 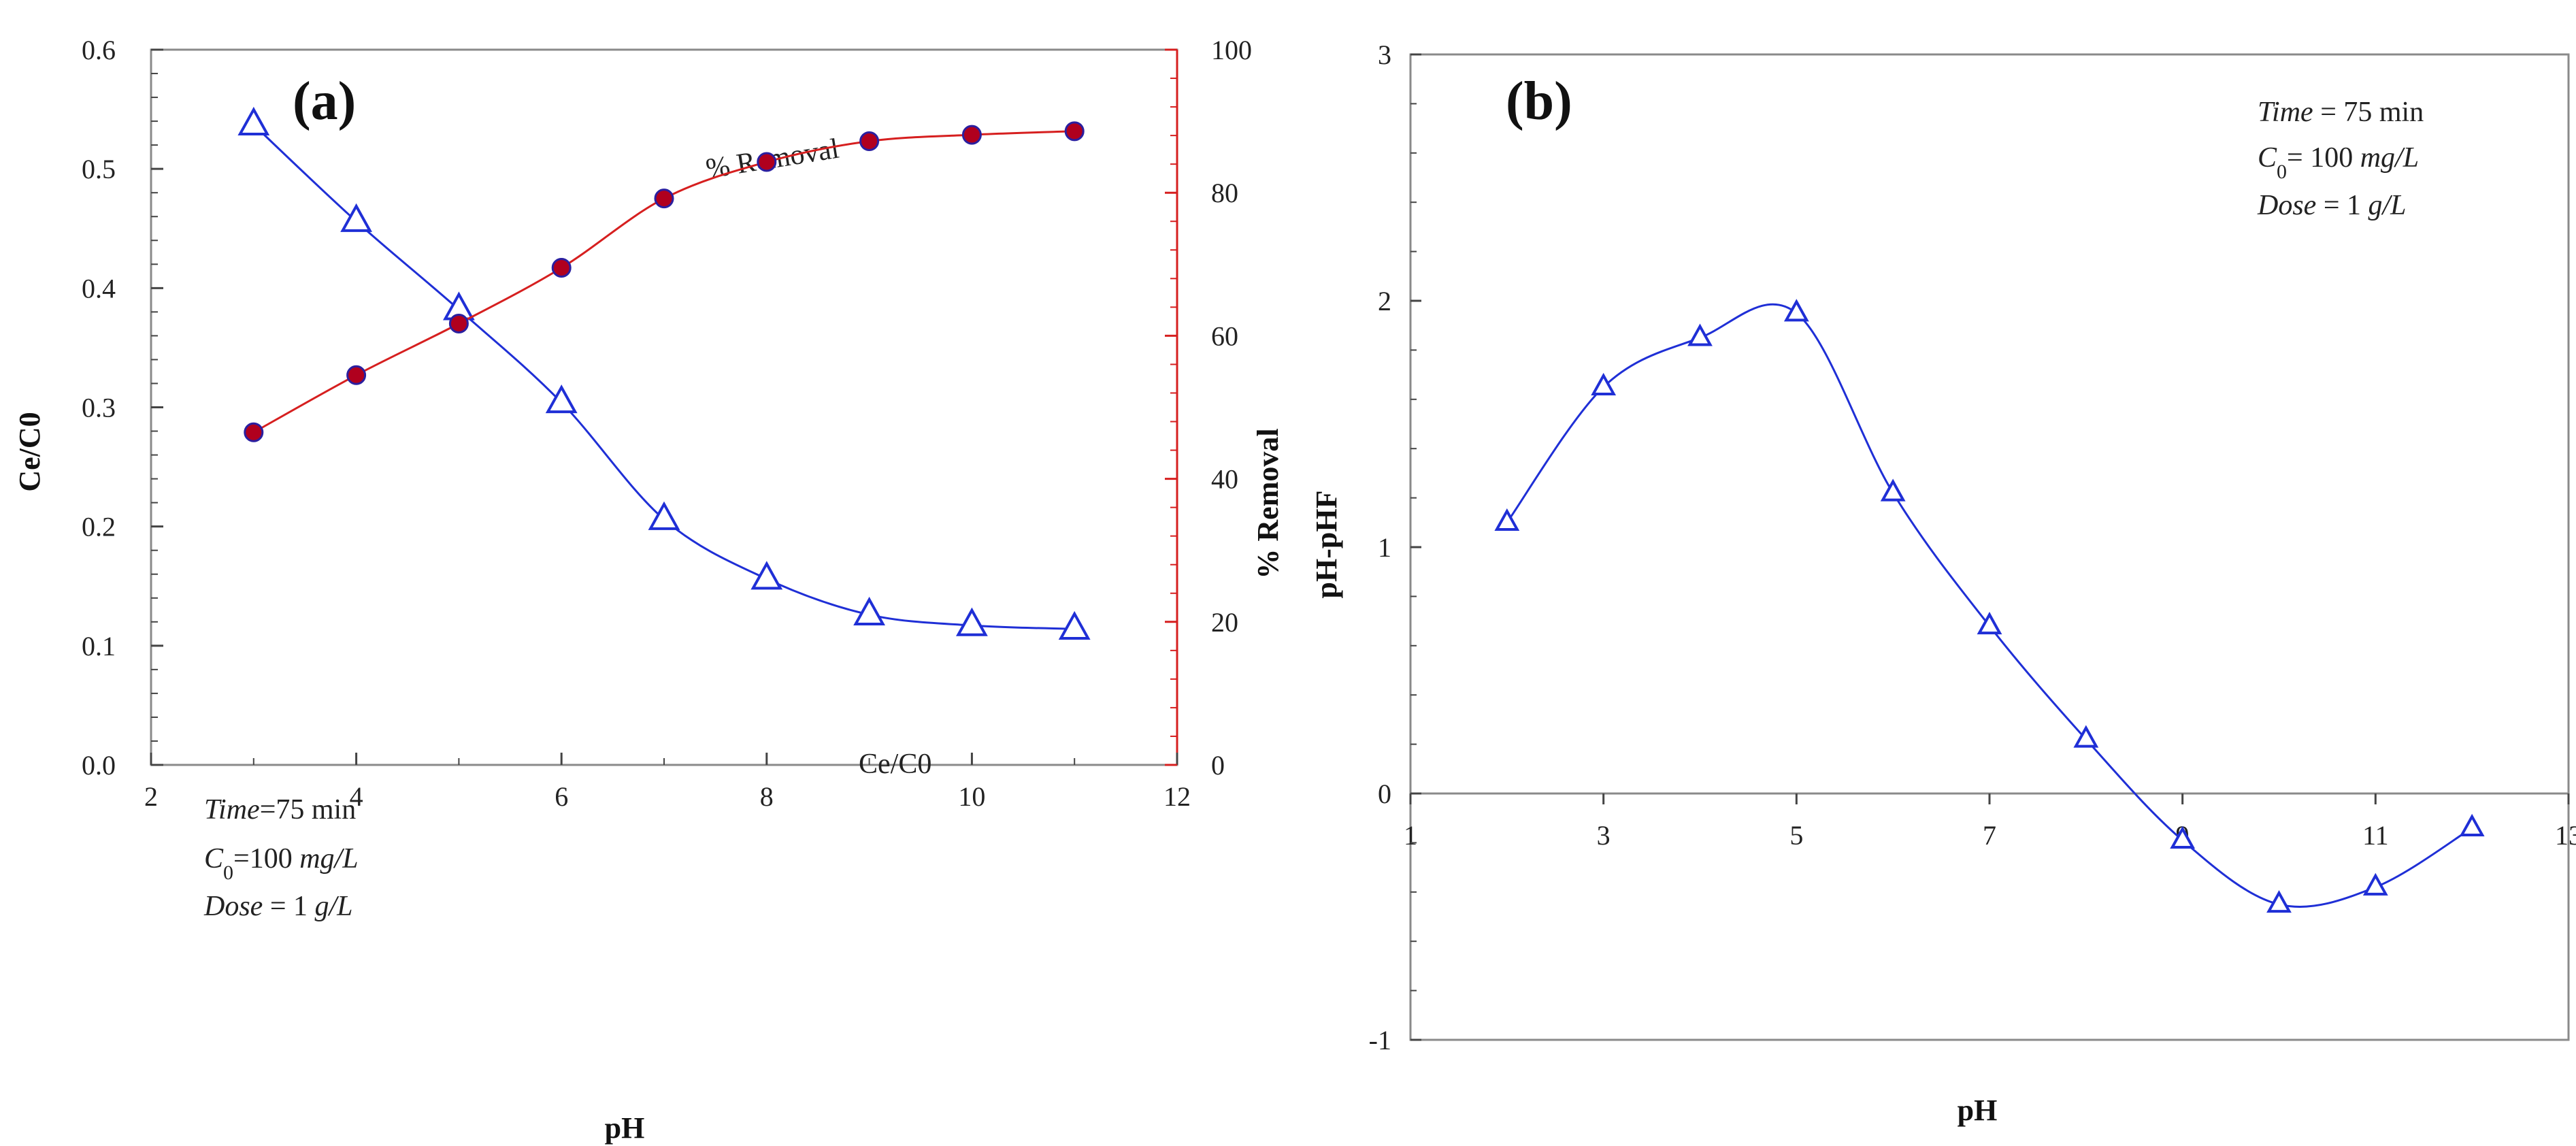 I want to click on y2-tick-label: 60, so click(x=1225, y=336).